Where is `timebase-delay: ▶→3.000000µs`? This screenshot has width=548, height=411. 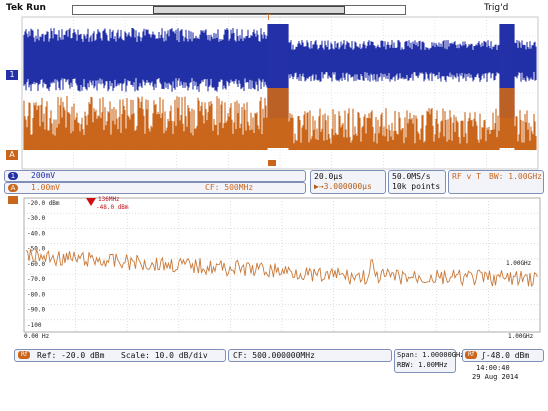 timebase-delay: ▶→3.000000µs is located at coordinates (343, 186).